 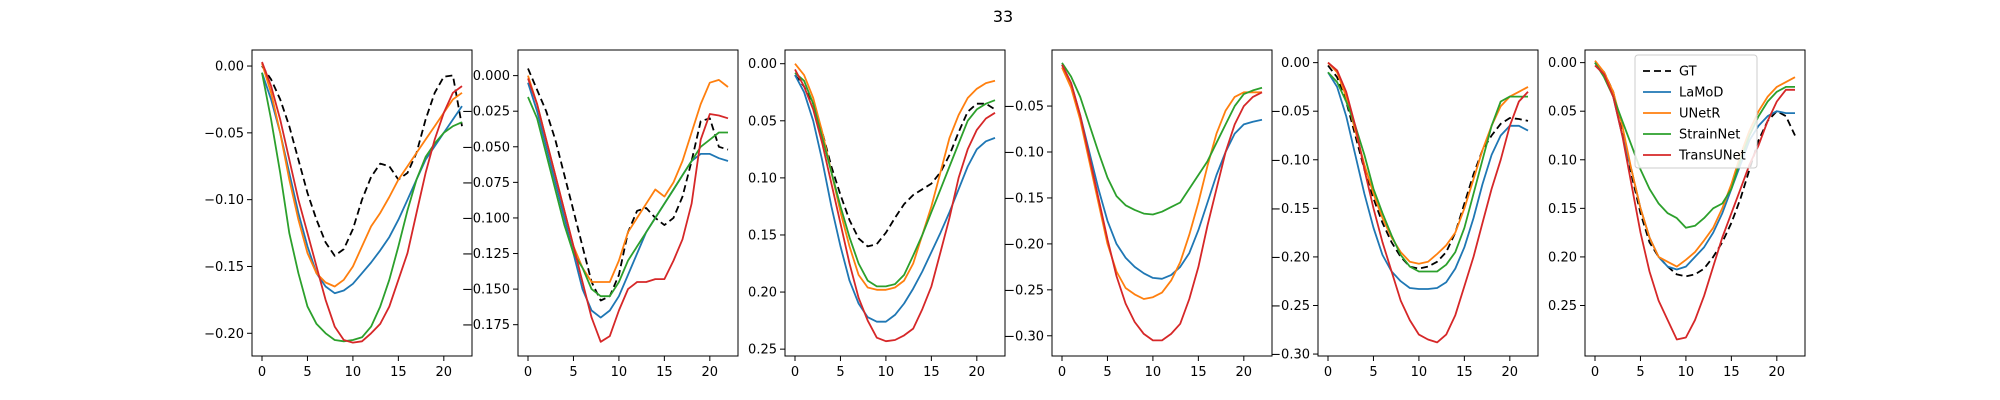 I want to click on subplot-4: 0 5 10 15 20 −0.05 −0.10 −0.15 −0.20 −0.25 −0.30, so click(x=1138, y=214).